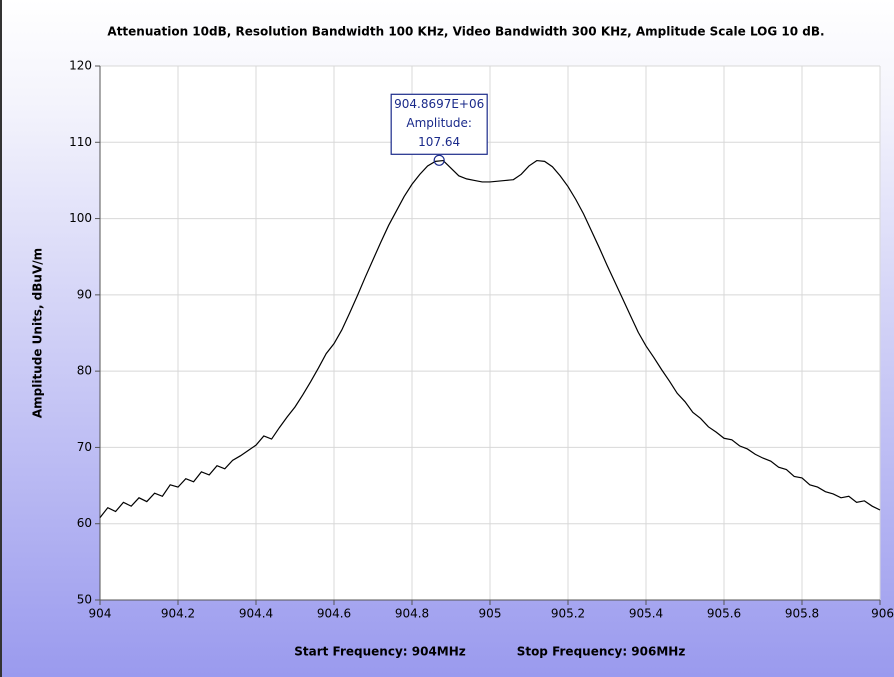 The image size is (894, 677). What do you see at coordinates (334, 614) in the screenshot?
I see `x-tick-label: 904.6` at bounding box center [334, 614].